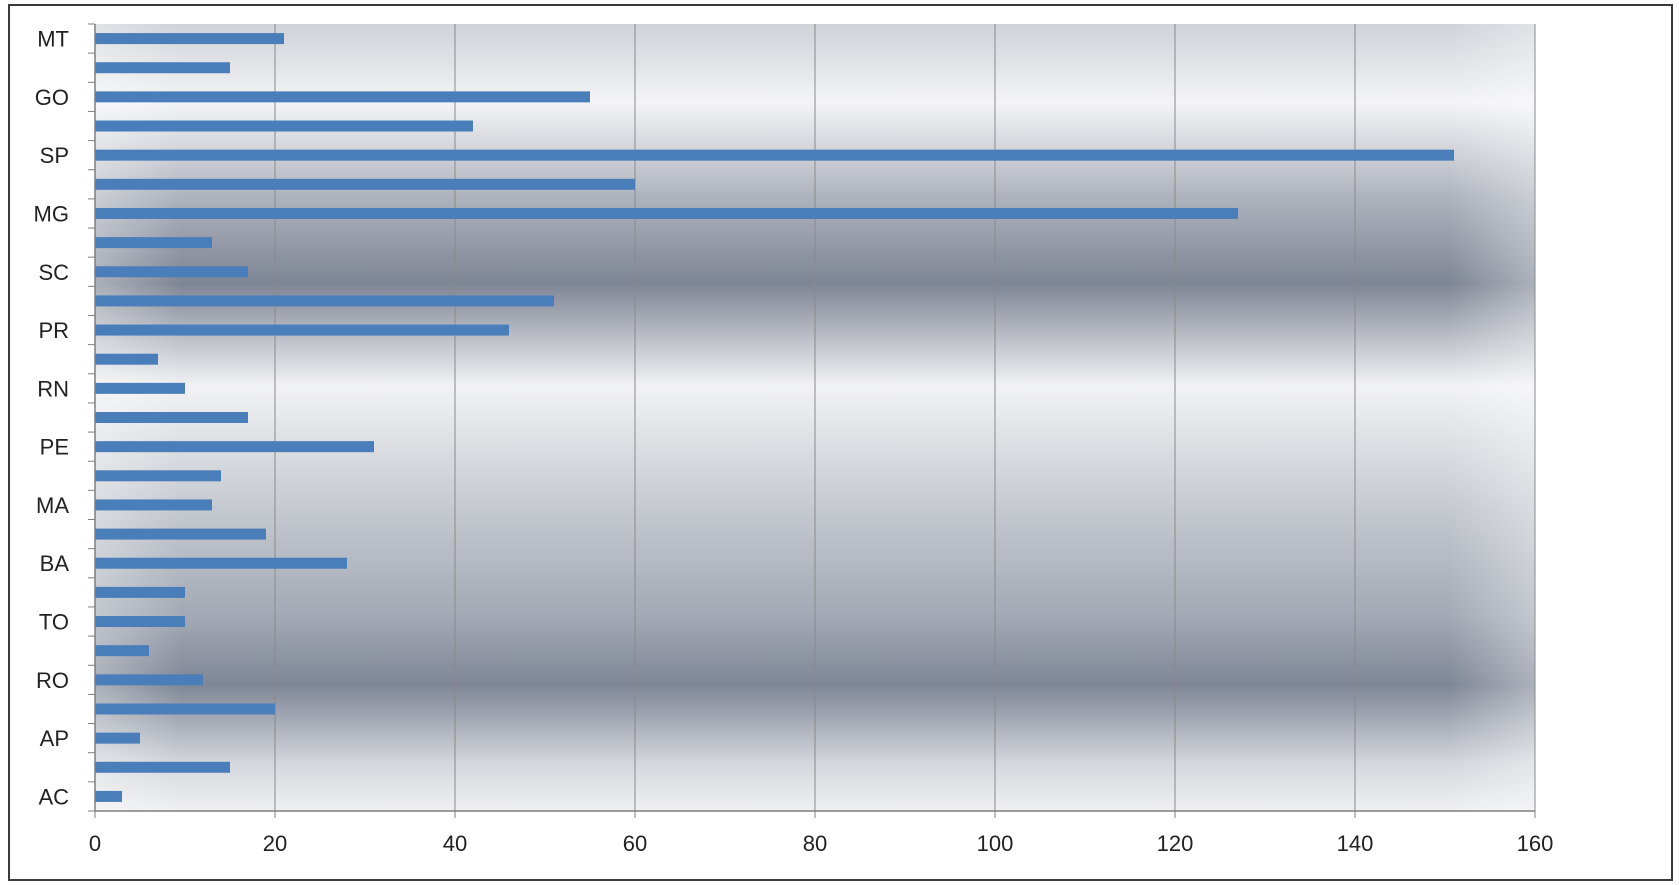  What do you see at coordinates (51, 213) in the screenshot?
I see `y-category-label: MG` at bounding box center [51, 213].